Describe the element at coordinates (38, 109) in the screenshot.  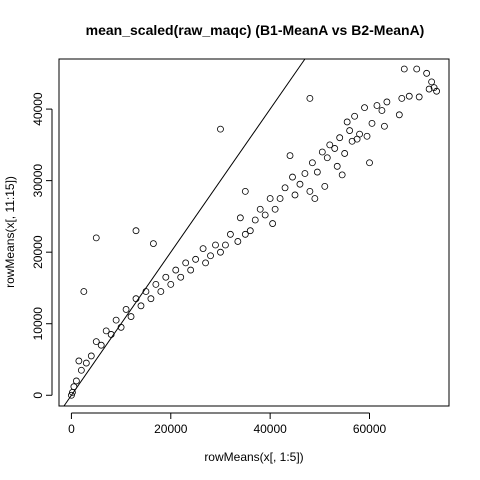
I see `y-tick-label: 40000` at that location.